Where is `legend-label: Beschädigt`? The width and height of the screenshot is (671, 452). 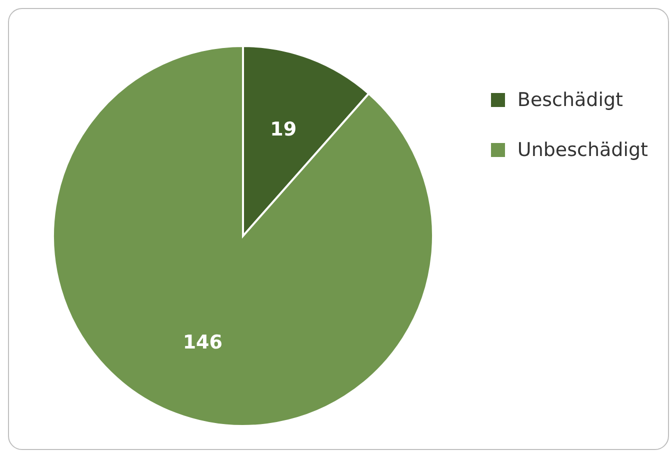 legend-label: Beschädigt is located at coordinates (570, 100).